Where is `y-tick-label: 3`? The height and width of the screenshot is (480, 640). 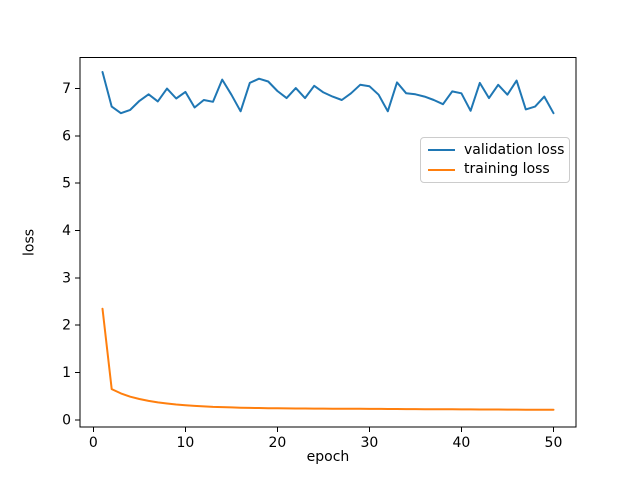 y-tick-label: 3 is located at coordinates (66, 278).